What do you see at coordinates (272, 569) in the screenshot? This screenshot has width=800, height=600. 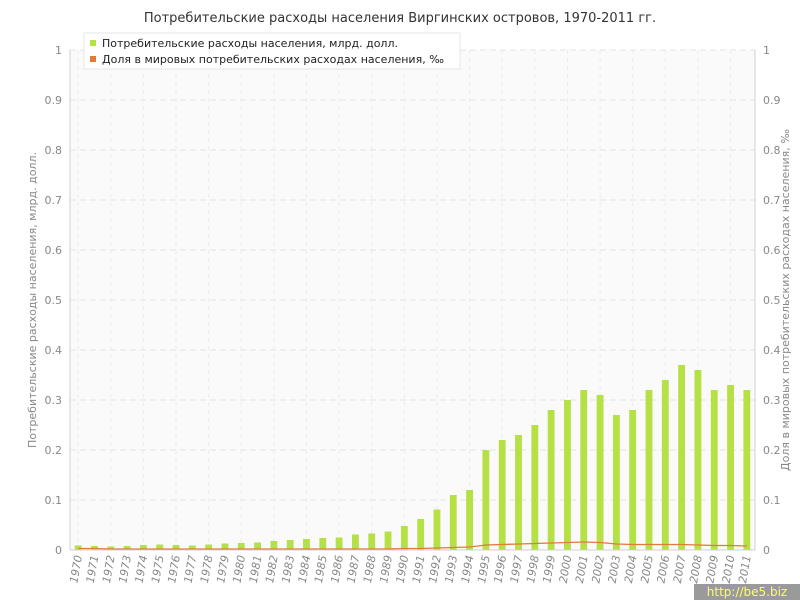 I see `x-tick-label: 1982` at bounding box center [272, 569].